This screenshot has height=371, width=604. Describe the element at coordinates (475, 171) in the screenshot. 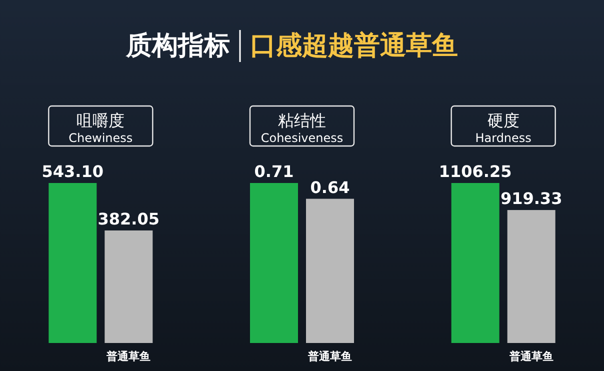

I see `data-label: 1106.25` at that location.